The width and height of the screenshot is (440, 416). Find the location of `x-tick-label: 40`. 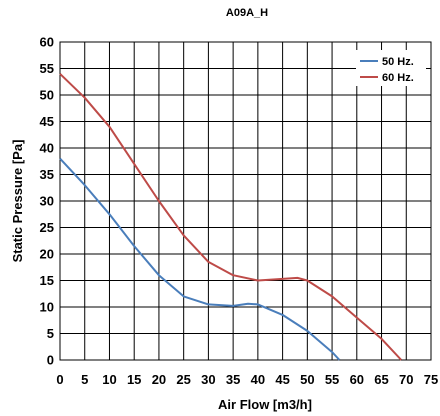

x-tick-label: 40 is located at coordinates (258, 379).